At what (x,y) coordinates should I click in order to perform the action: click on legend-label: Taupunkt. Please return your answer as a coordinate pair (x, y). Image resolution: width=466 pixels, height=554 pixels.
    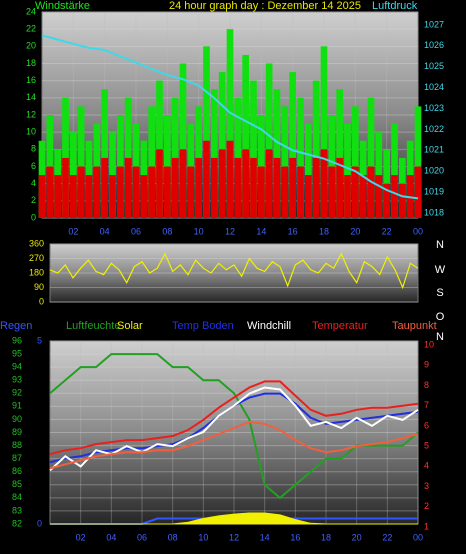
    Looking at the image, I should click on (414, 326).